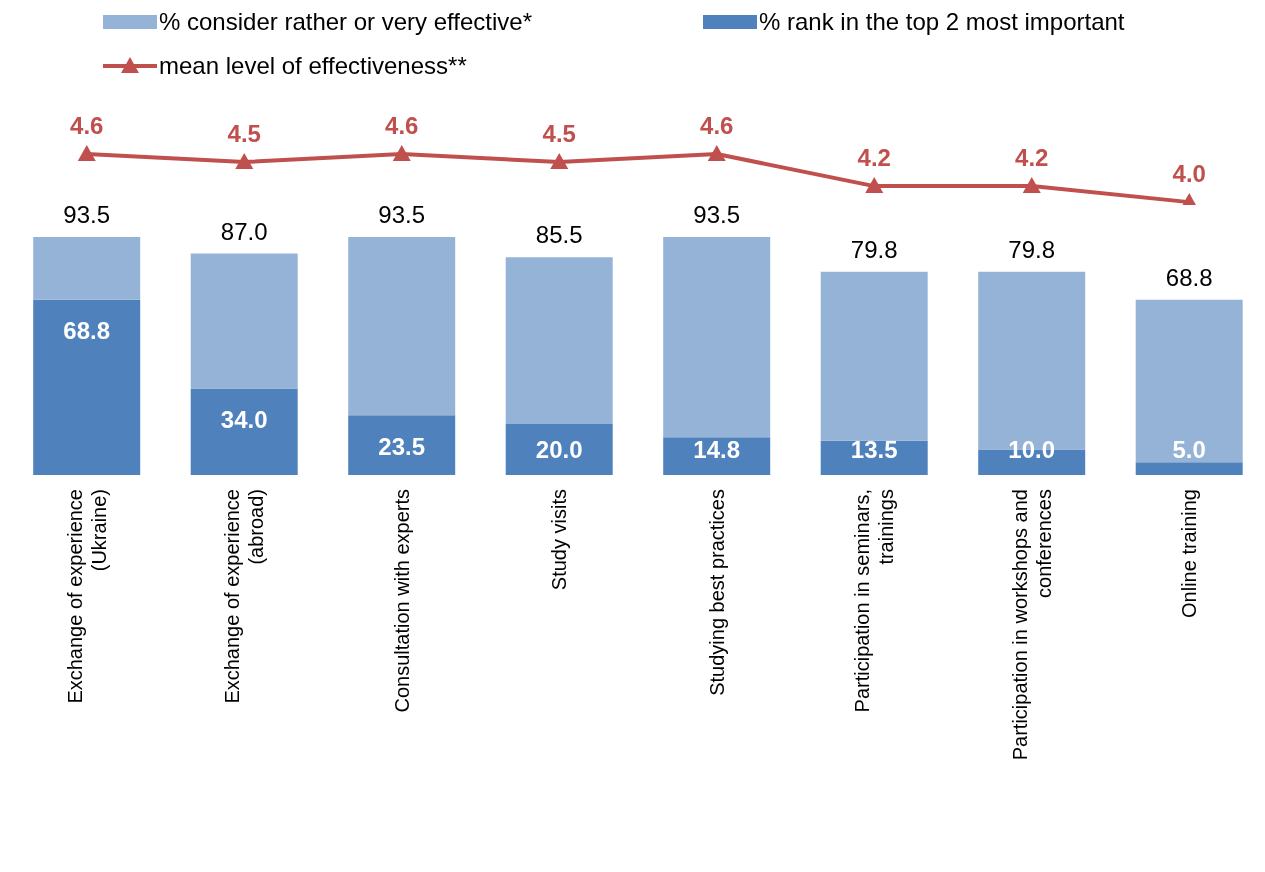  I want to click on legend-label: mean level of effectiveness**, so click(313, 66).